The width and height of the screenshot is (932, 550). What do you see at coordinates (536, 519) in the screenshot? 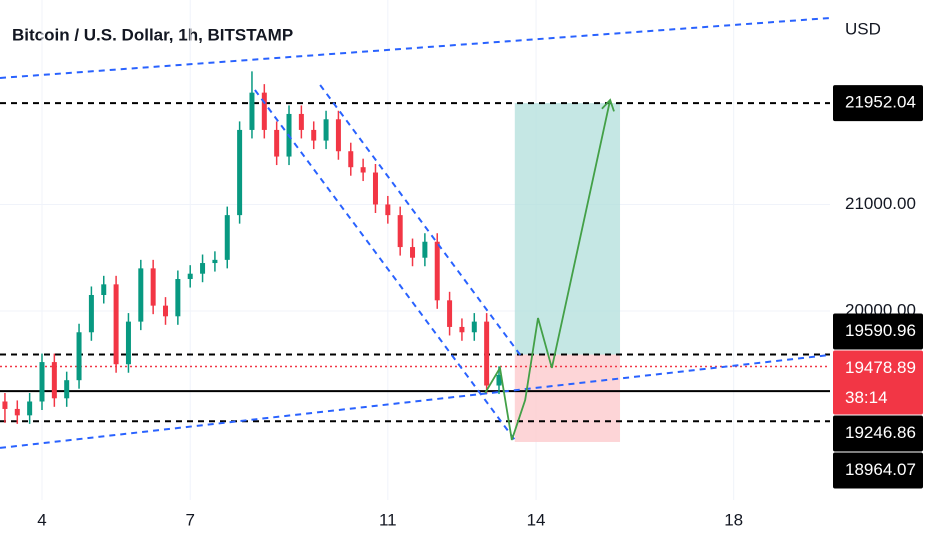
I see `x-tick-label: 14` at bounding box center [536, 519].